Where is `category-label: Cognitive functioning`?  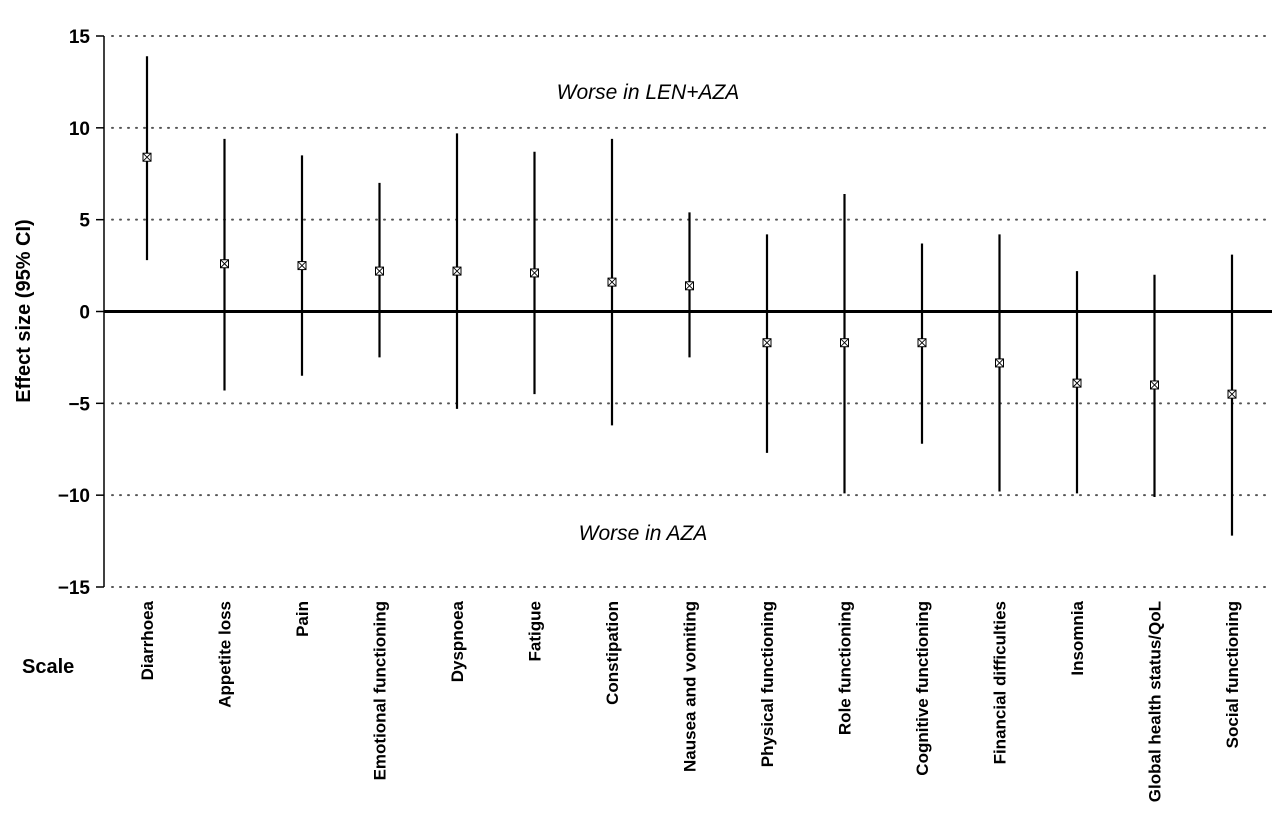 category-label: Cognitive functioning is located at coordinates (922, 688).